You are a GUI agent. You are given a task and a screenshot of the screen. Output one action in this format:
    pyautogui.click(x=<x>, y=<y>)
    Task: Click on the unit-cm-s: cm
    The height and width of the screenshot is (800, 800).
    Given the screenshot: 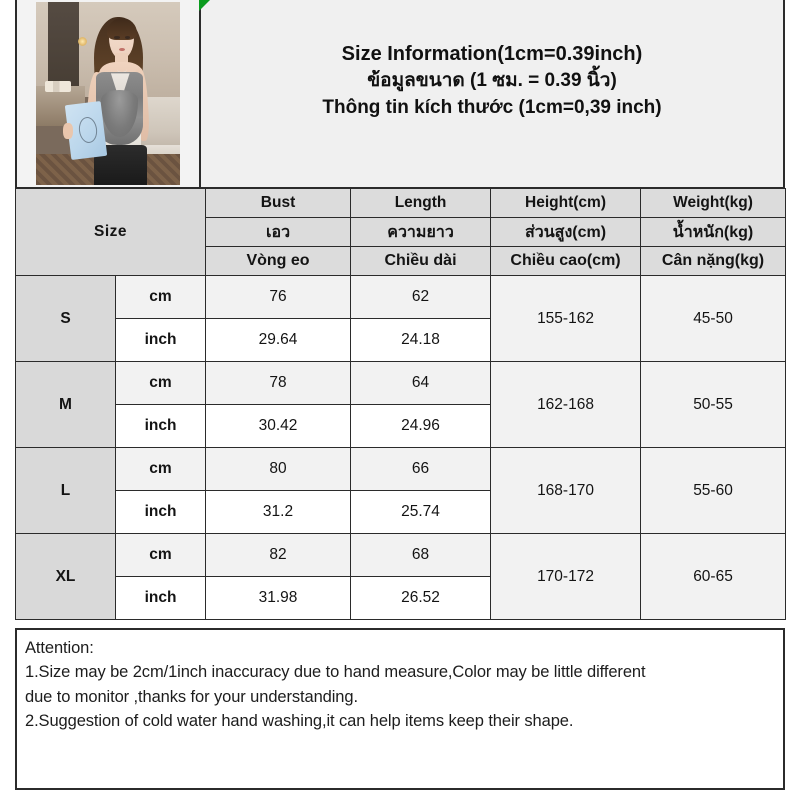 What is the action you would take?
    pyautogui.click(x=160, y=297)
    